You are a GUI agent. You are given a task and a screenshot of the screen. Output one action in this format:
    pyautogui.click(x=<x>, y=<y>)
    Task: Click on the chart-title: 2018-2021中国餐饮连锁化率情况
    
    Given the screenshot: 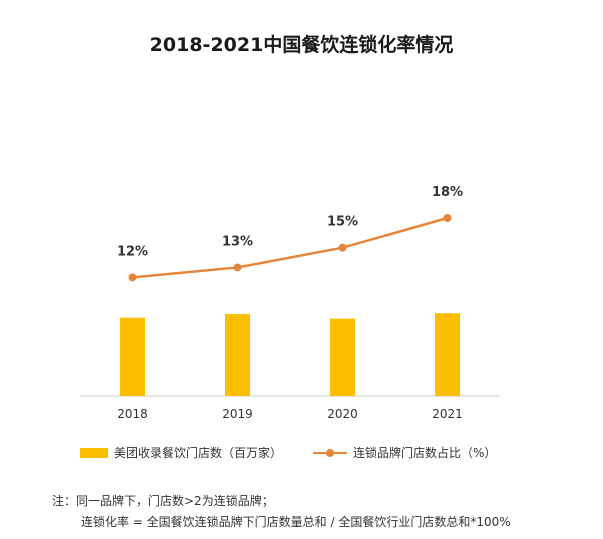 What is the action you would take?
    pyautogui.click(x=301, y=45)
    